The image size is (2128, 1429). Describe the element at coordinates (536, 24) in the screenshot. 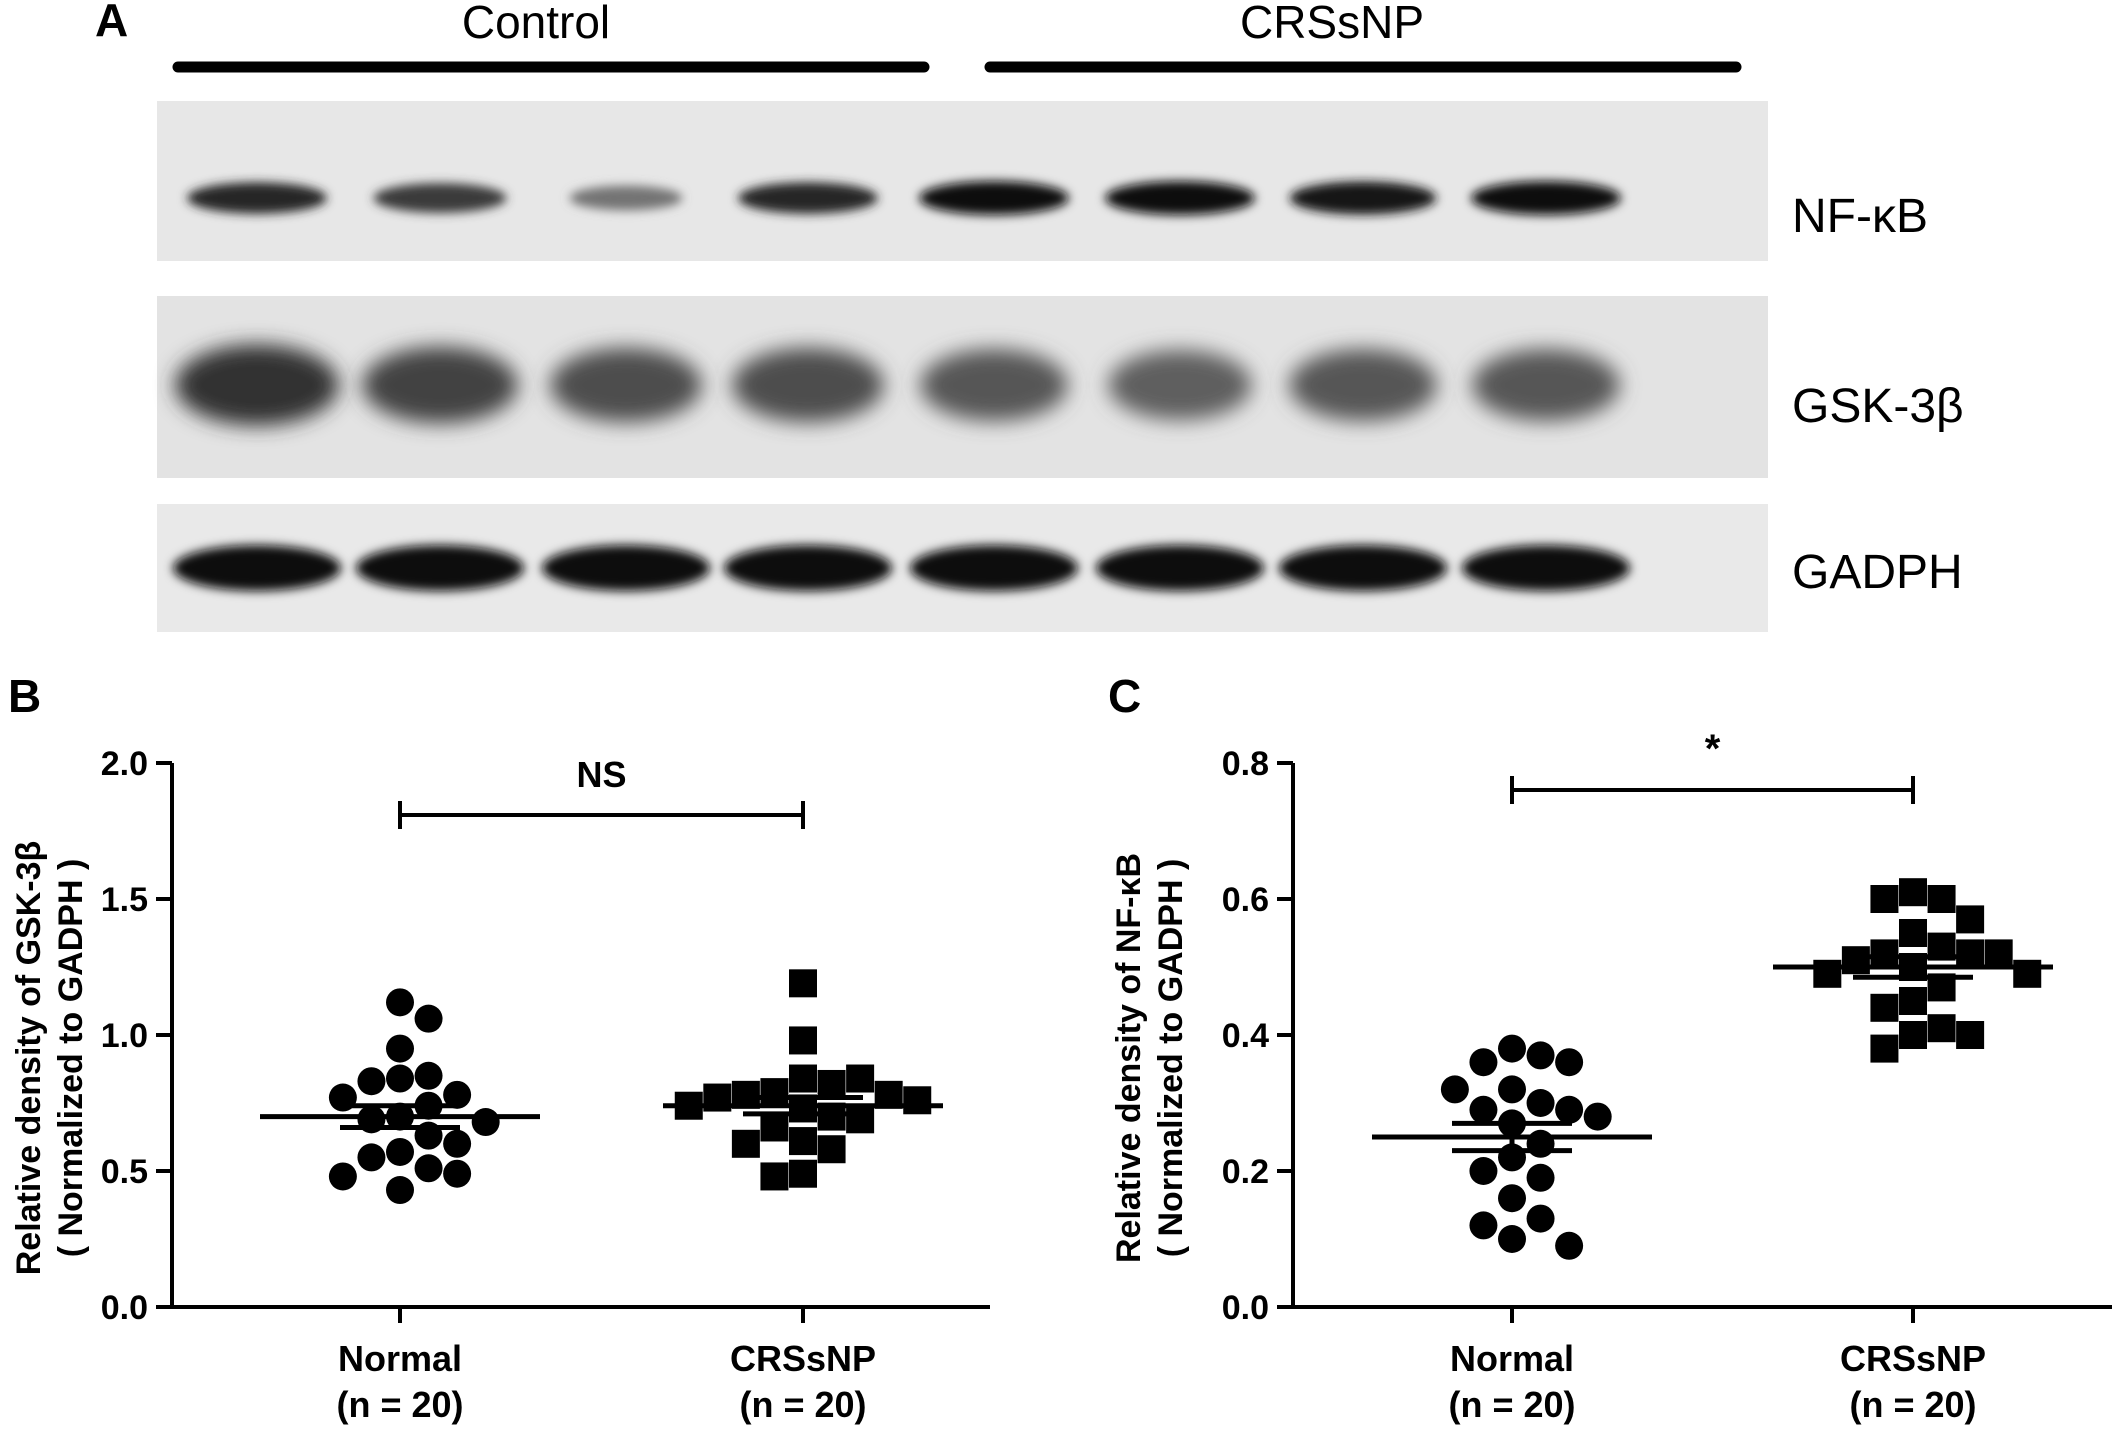

I see `group-label-control: Control` at that location.